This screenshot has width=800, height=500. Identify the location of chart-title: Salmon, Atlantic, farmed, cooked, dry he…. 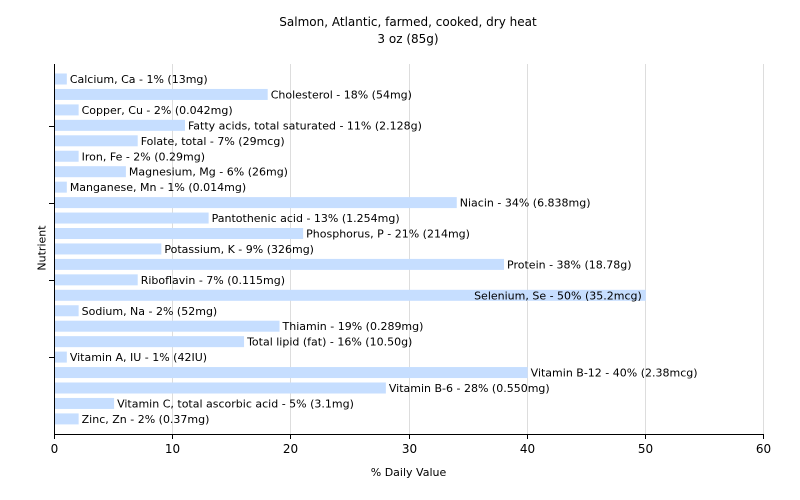
(408, 22).